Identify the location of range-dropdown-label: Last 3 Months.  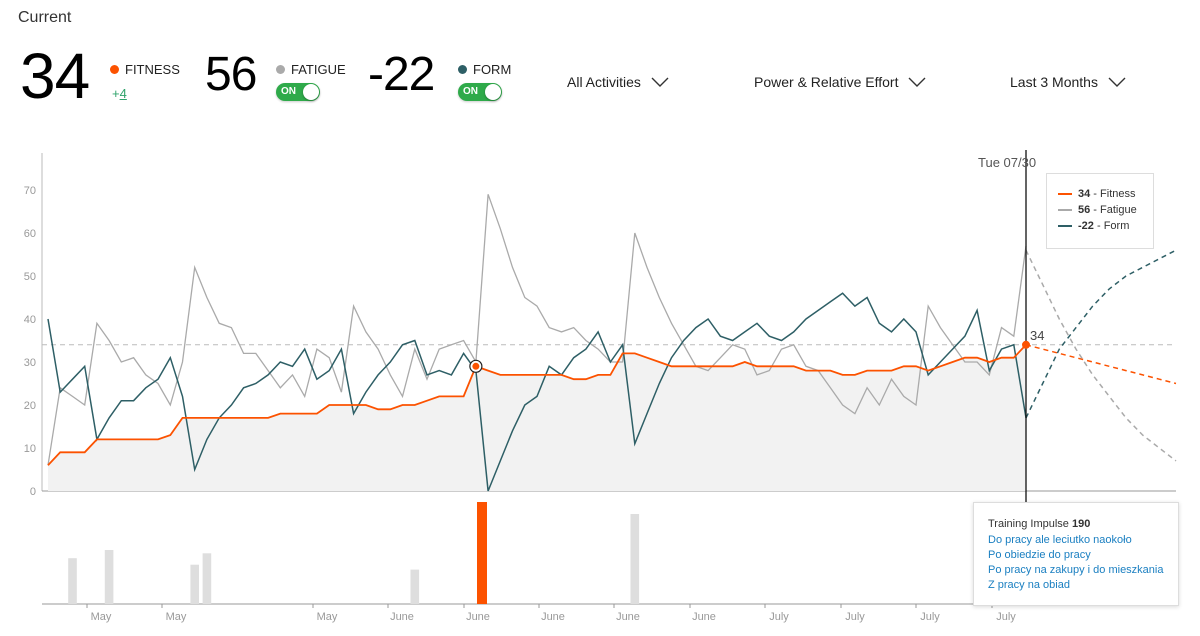
(1054, 82).